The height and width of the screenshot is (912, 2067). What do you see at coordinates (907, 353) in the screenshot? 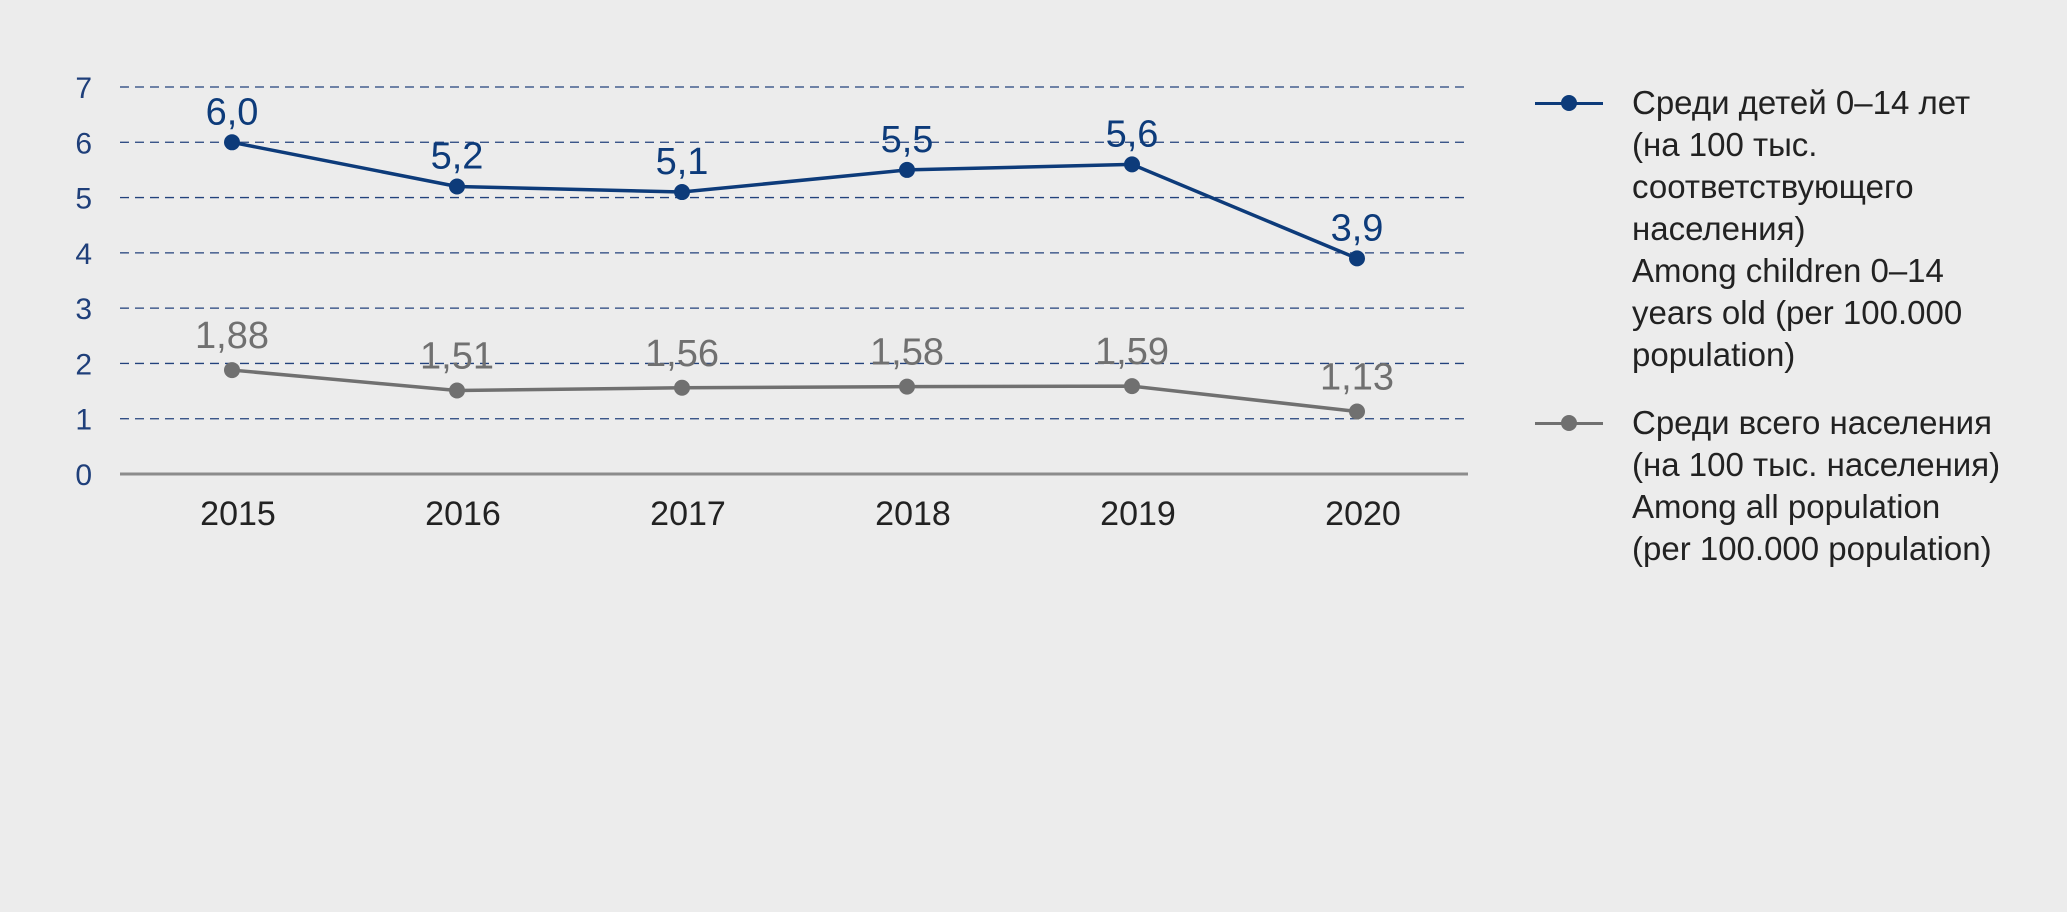
I see `data-label: 1,58` at bounding box center [907, 353].